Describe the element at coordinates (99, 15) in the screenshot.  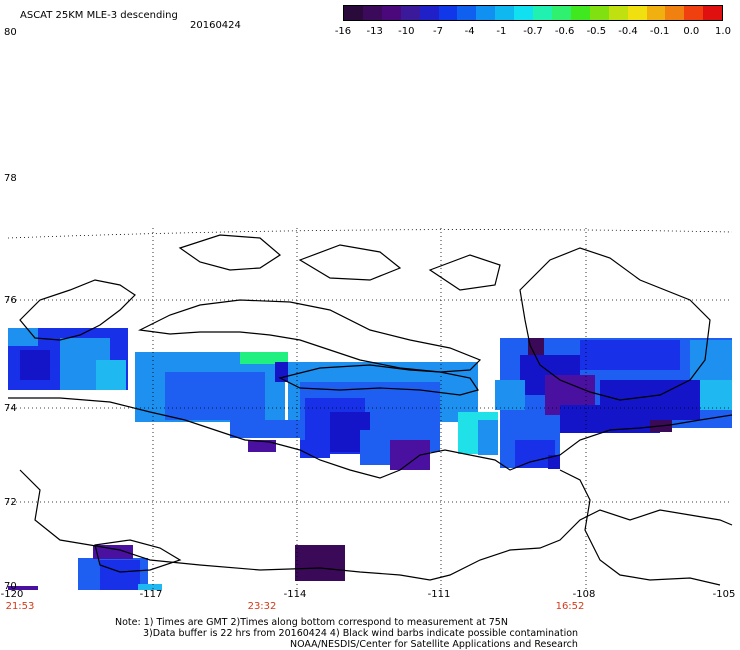
I see `map-title: ASCAT 25KM MLE-3 descending` at that location.